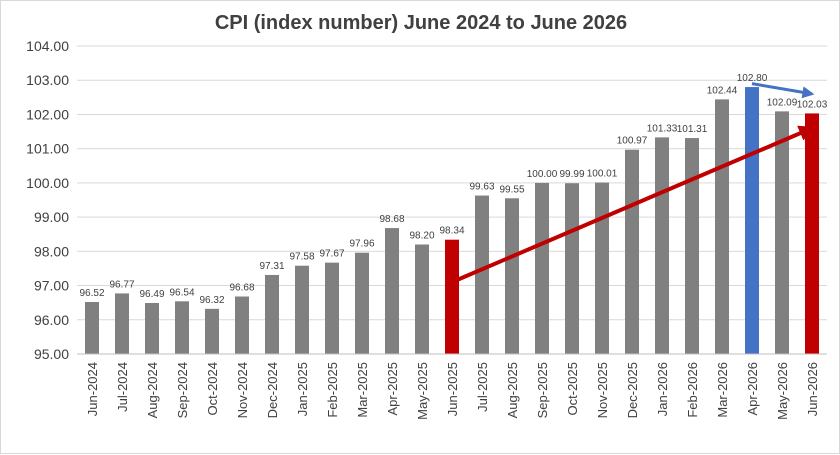  What do you see at coordinates (182, 390) in the screenshot?
I see `x-tick-label: Sep-2024` at bounding box center [182, 390].